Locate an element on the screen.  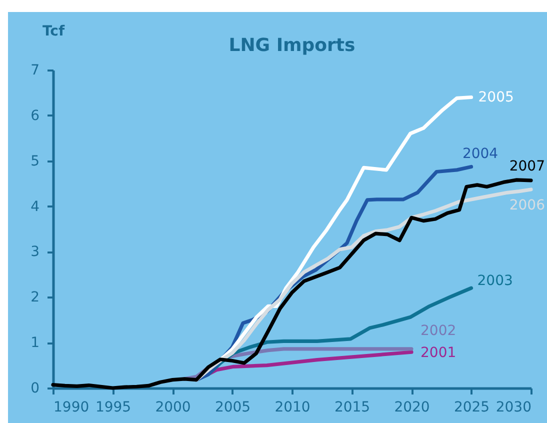
chart-title: LNG Imports is located at coordinates (292, 45).